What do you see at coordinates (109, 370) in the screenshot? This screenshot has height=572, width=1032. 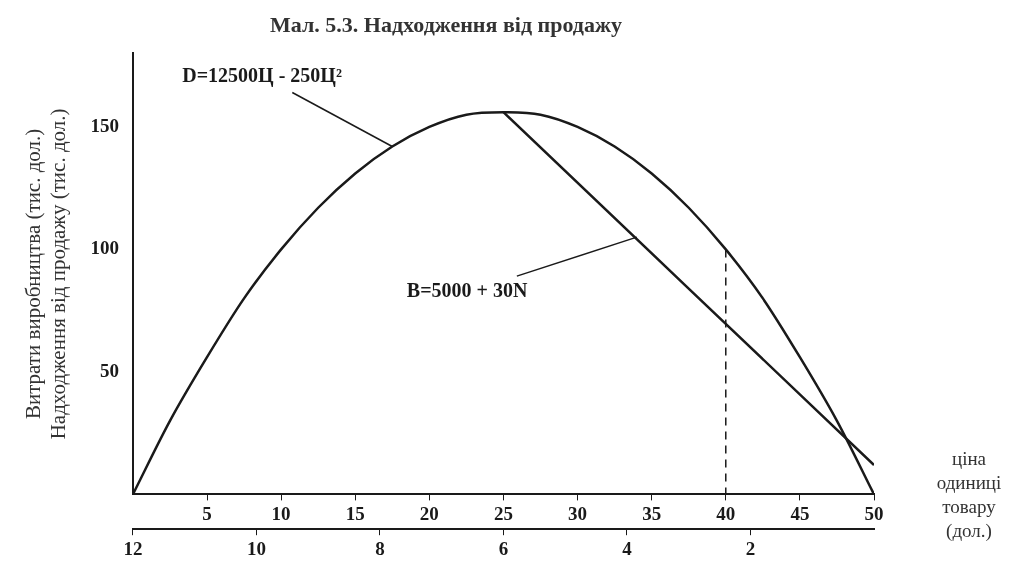 I see `y-tick-label: 50` at bounding box center [109, 370].